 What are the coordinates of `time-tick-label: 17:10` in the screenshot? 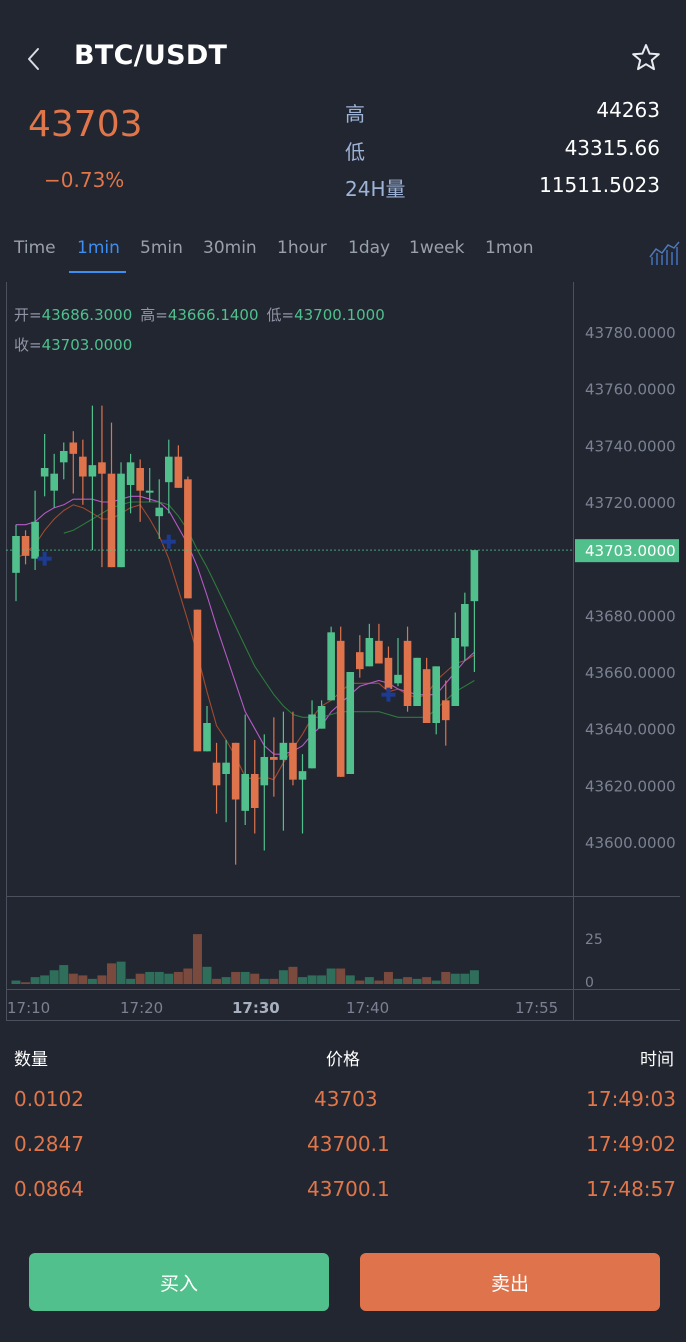 It's located at (28, 1008).